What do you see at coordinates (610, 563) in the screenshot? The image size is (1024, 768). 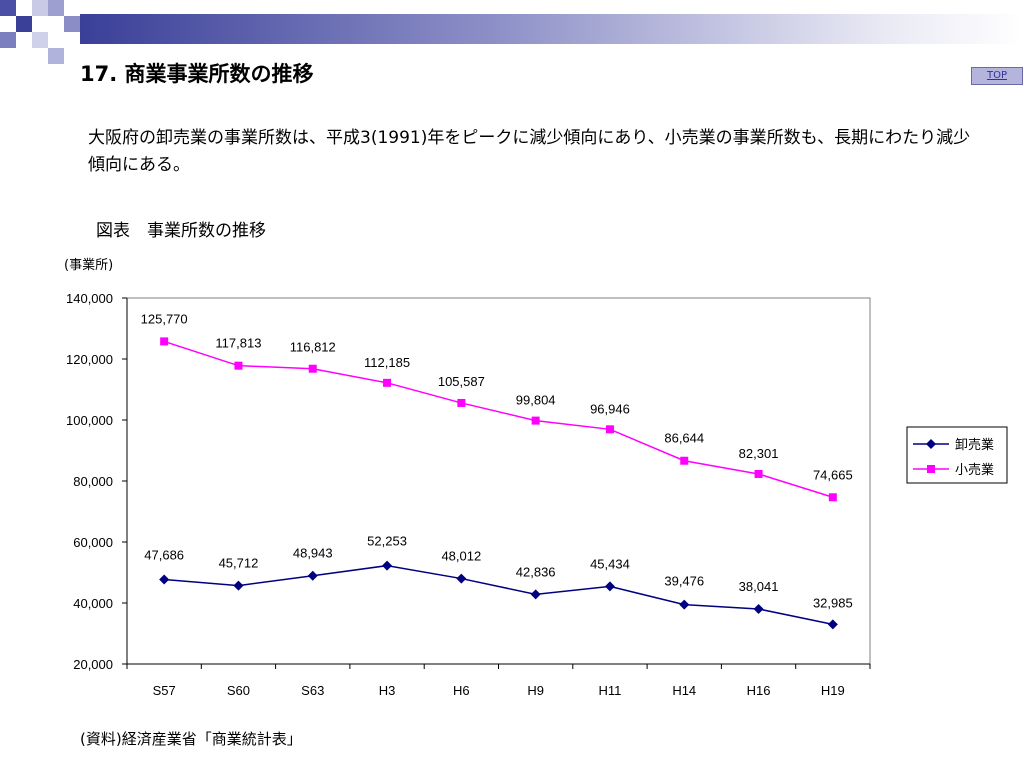 I see `data-label: 45,434` at bounding box center [610, 563].